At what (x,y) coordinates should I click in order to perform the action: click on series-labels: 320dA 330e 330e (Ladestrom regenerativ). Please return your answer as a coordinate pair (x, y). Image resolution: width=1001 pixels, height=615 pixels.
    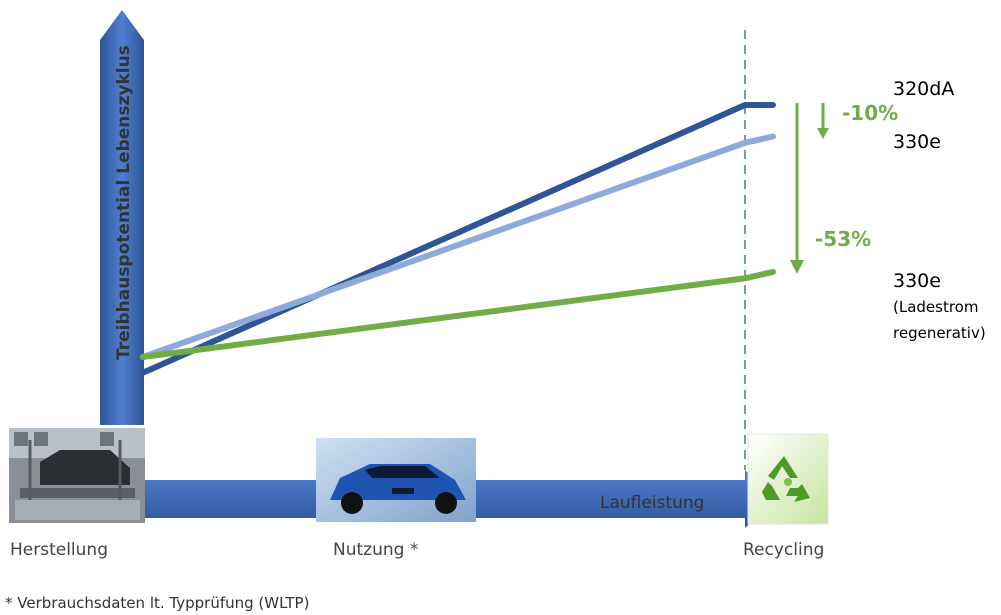
    Looking at the image, I should click on (939, 210).